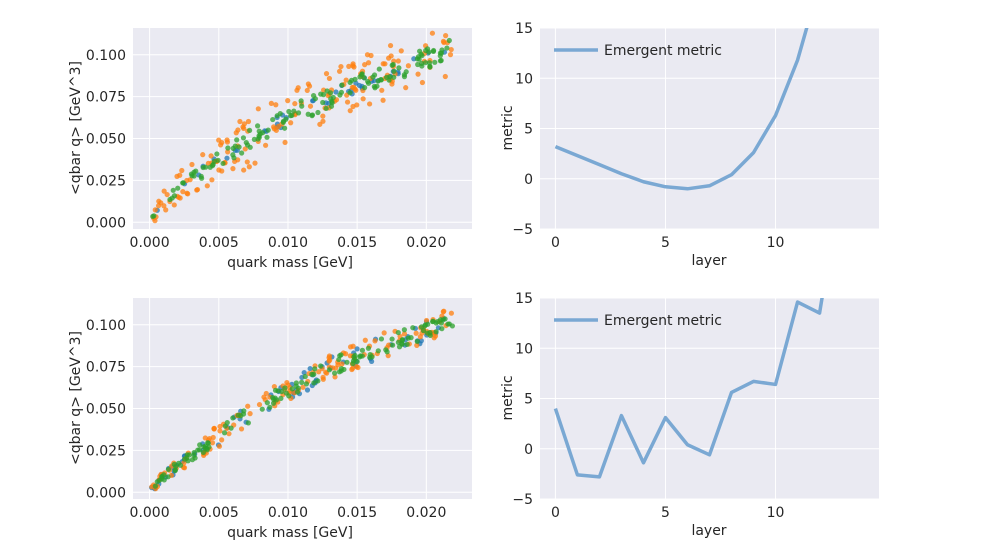 This screenshot has width=981, height=552. What do you see at coordinates (106, 410) in the screenshot?
I see `y-tick-label: 0.050` at bounding box center [106, 410].